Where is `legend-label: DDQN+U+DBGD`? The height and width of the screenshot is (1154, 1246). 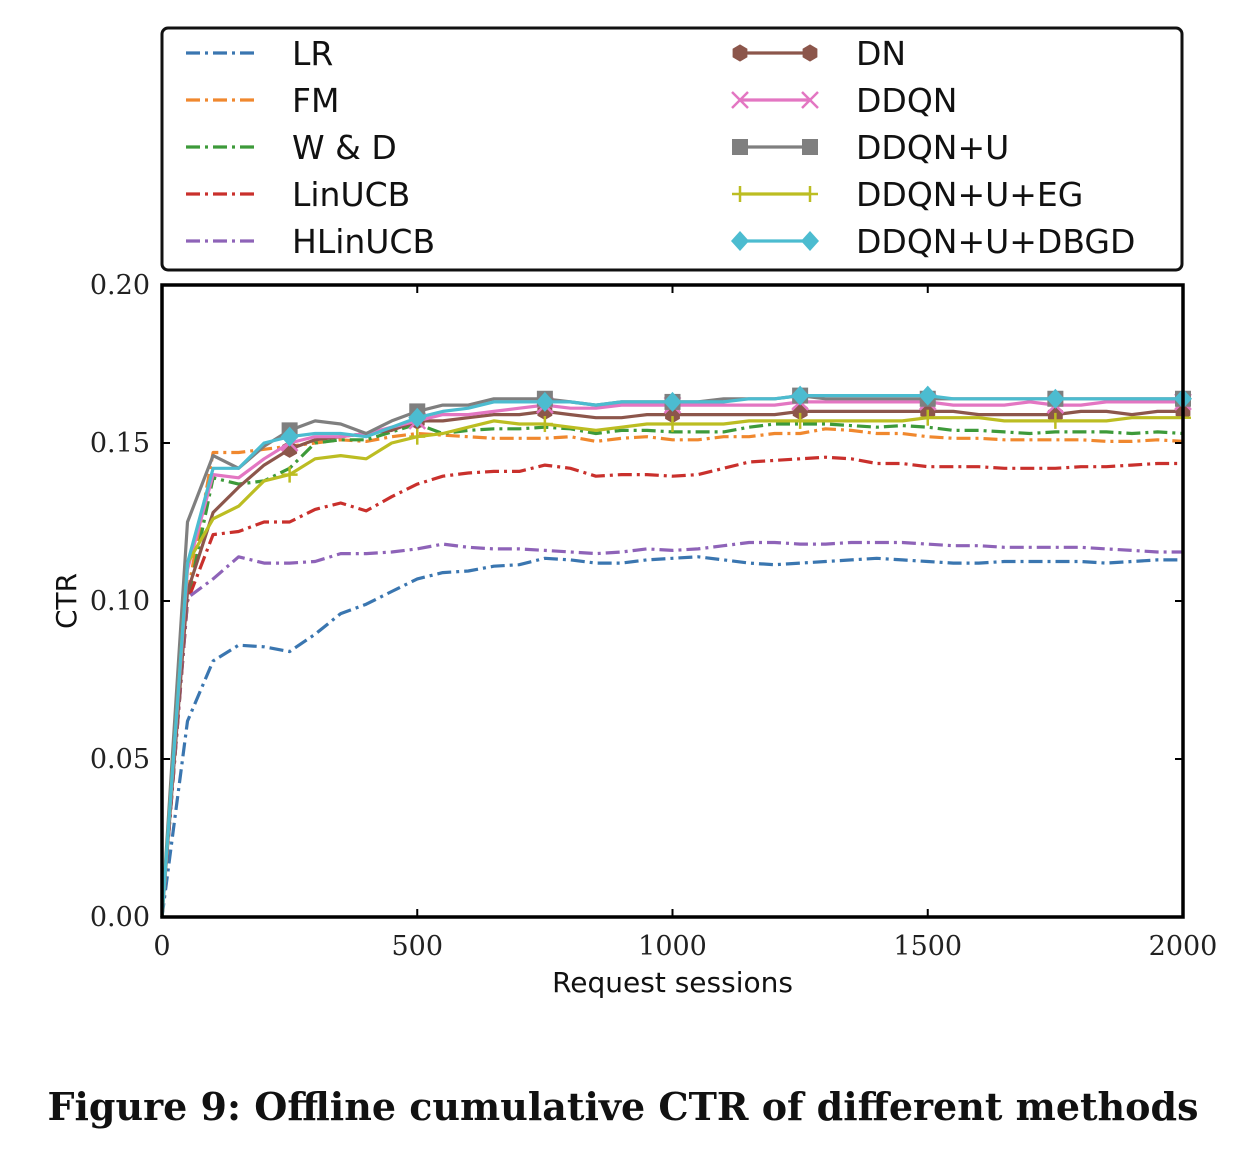
legend-label: DDQN+U+DBGD is located at coordinates (995, 241).